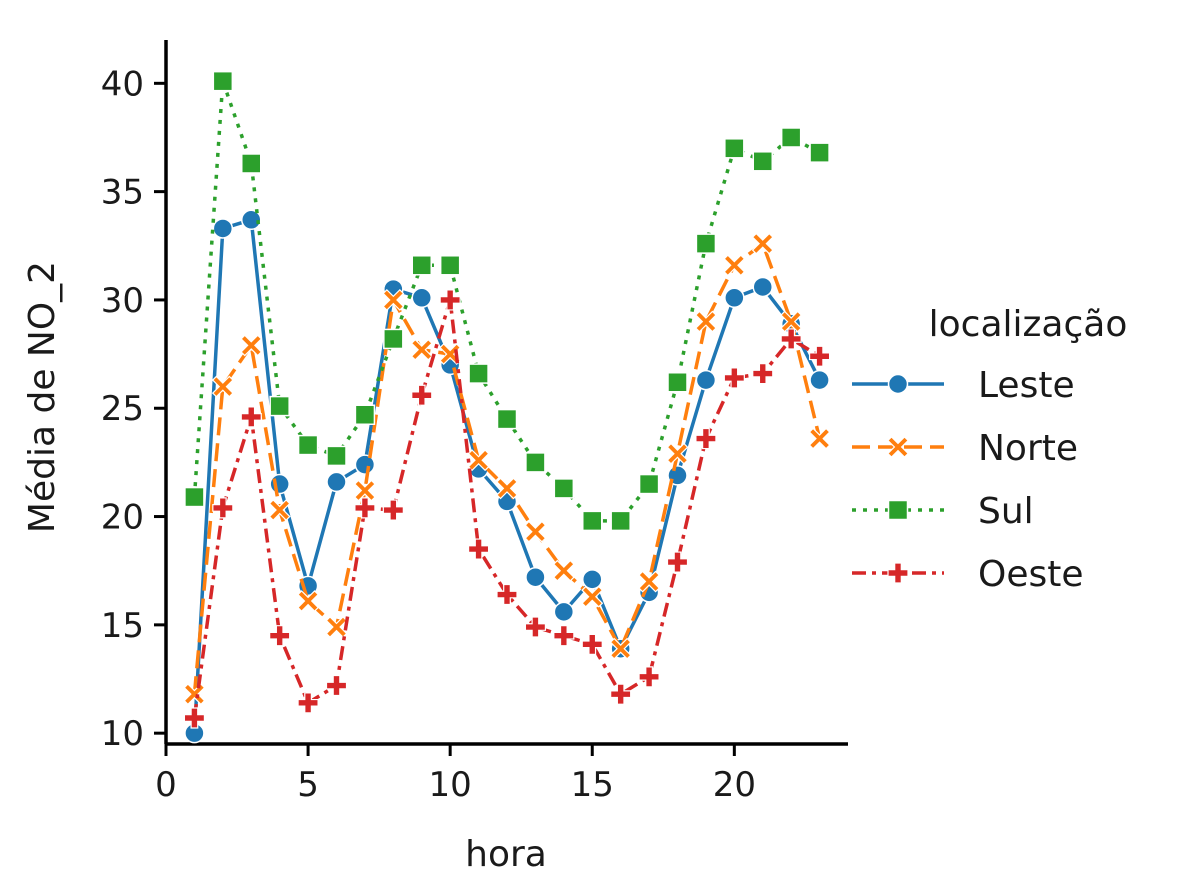 Image resolution: width=1184 pixels, height=896 pixels. What do you see at coordinates (968, 574) in the screenshot?
I see `legend-entry-oeste: Oeste` at bounding box center [968, 574].